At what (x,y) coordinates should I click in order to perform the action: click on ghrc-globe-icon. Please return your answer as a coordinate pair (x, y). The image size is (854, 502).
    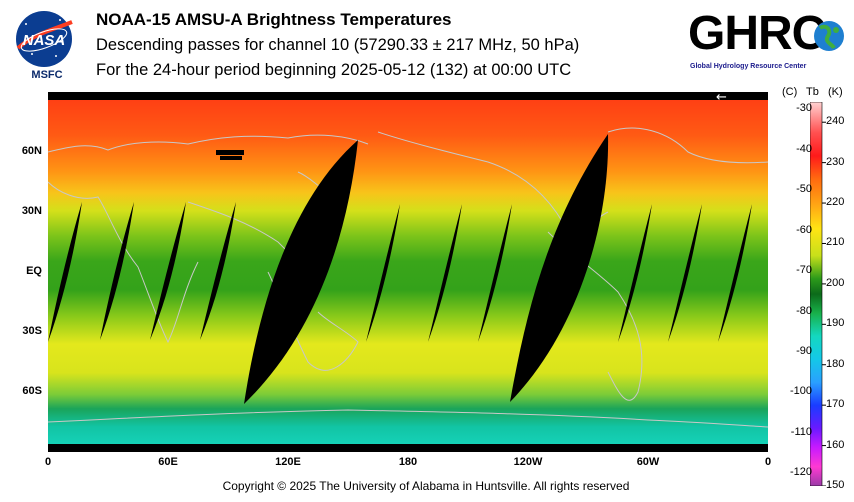
    Looking at the image, I should click on (829, 36).